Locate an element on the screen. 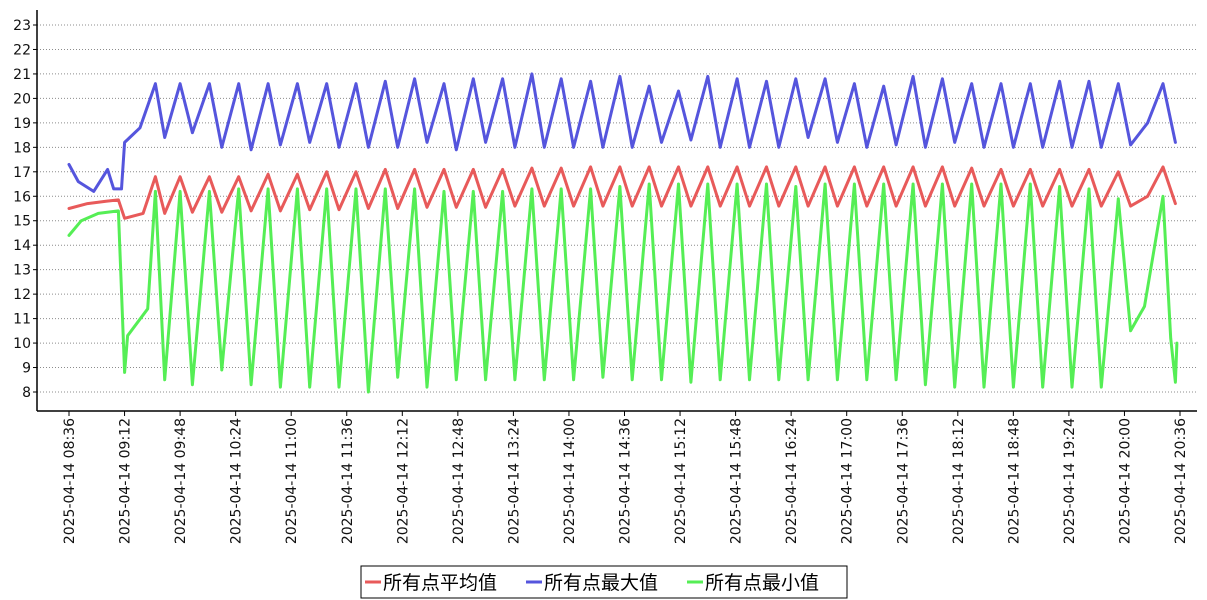  y-tick-label: 22 is located at coordinates (22, 50).